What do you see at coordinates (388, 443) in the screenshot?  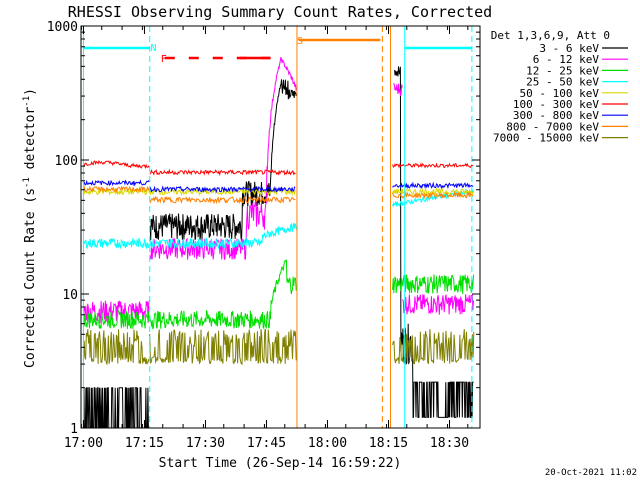 I see `x-tick-label-5: 18:15` at bounding box center [388, 443].